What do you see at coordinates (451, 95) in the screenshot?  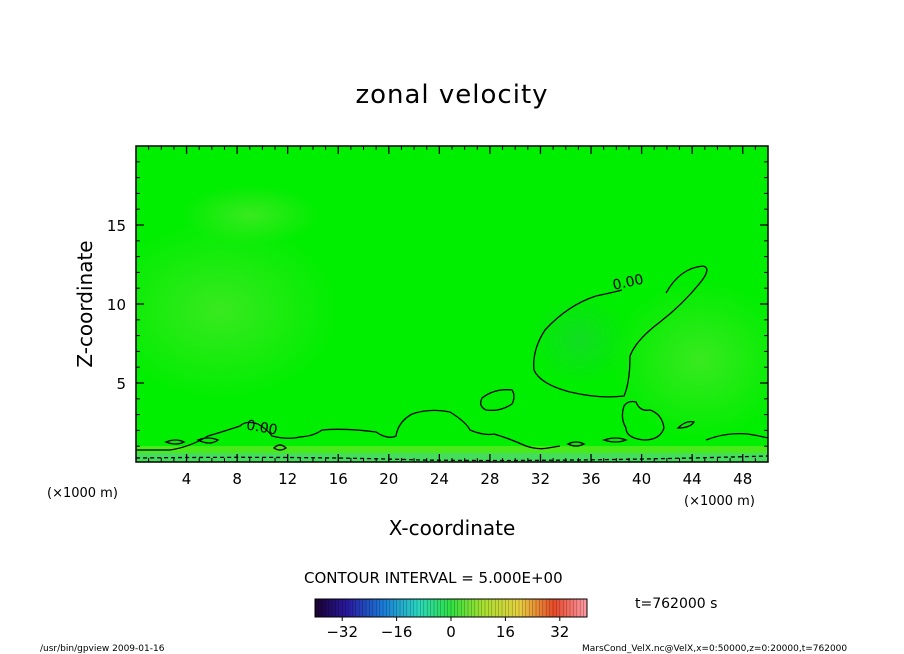 I see `chart-title: zonal velocity` at bounding box center [451, 95].